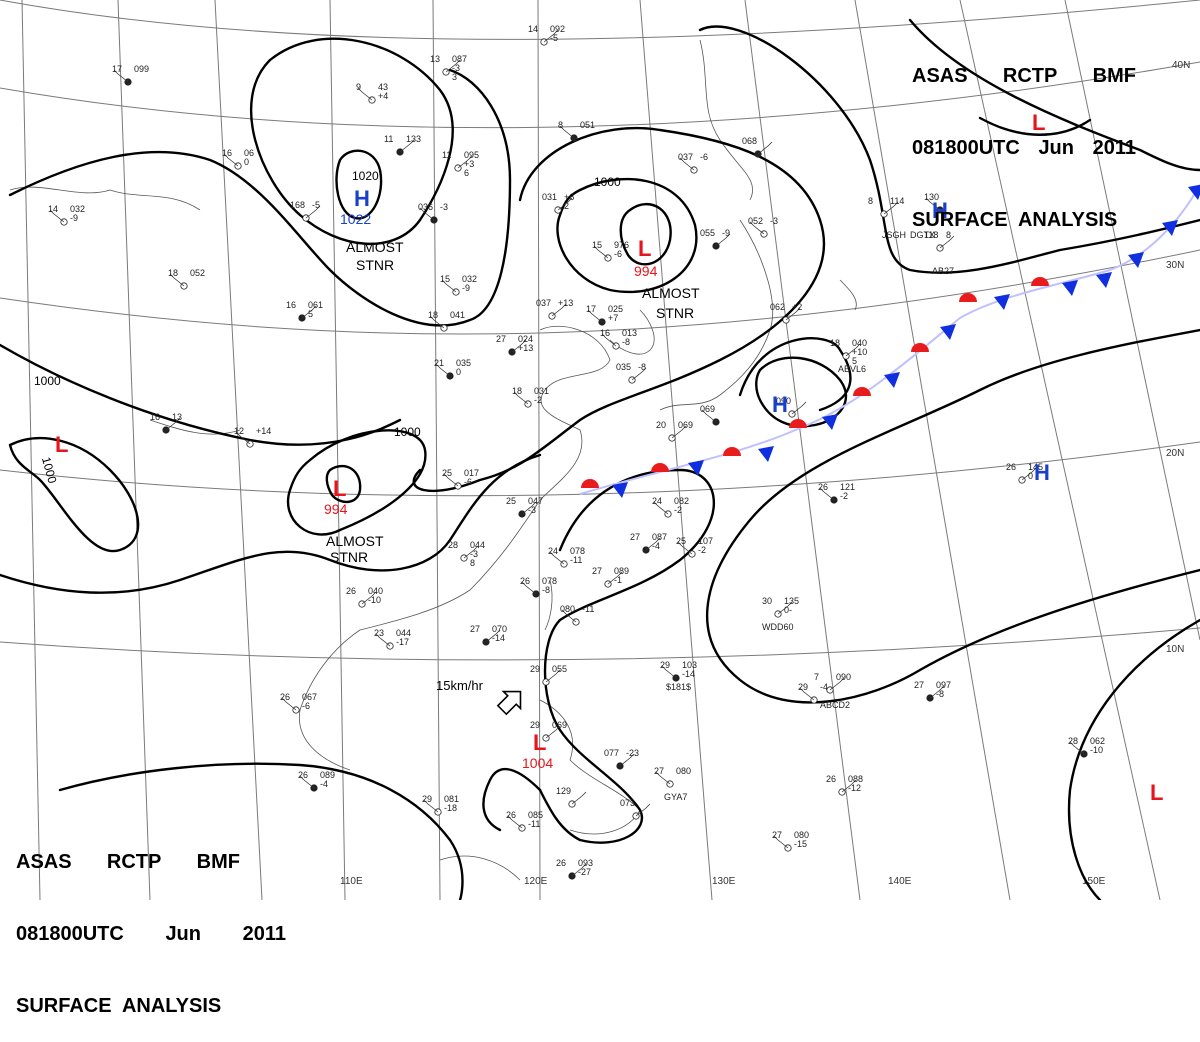  Describe the element at coordinates (780, 404) in the screenshot. I see `high-pressure-marker: H` at that location.